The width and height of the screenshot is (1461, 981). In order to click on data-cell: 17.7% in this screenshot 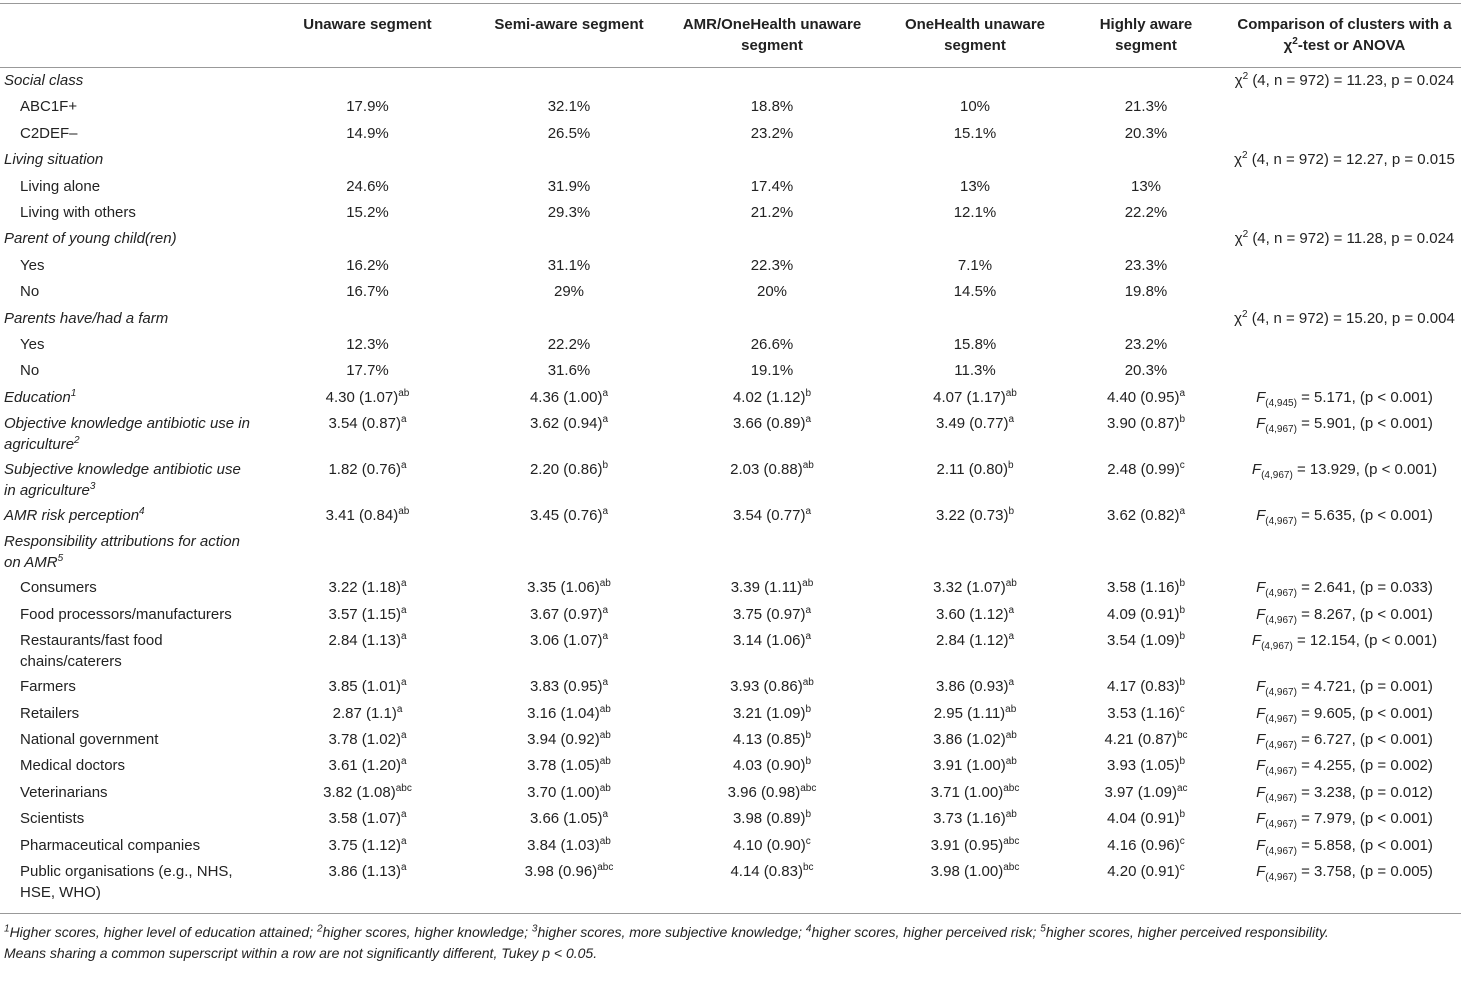, I will do `click(367, 371)`.